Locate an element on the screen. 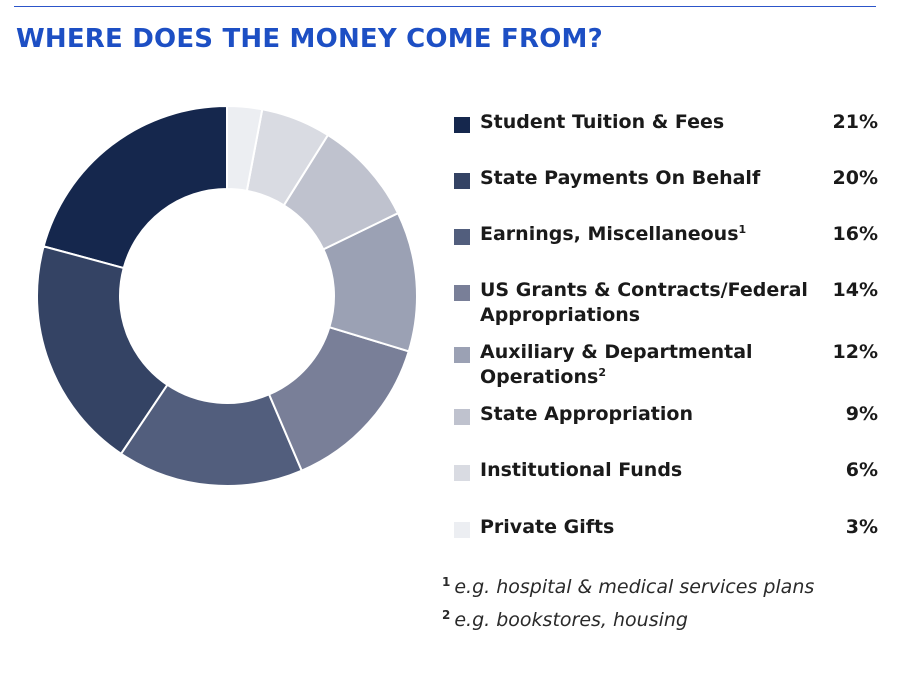  legend-value: 6% is located at coordinates (861, 470).